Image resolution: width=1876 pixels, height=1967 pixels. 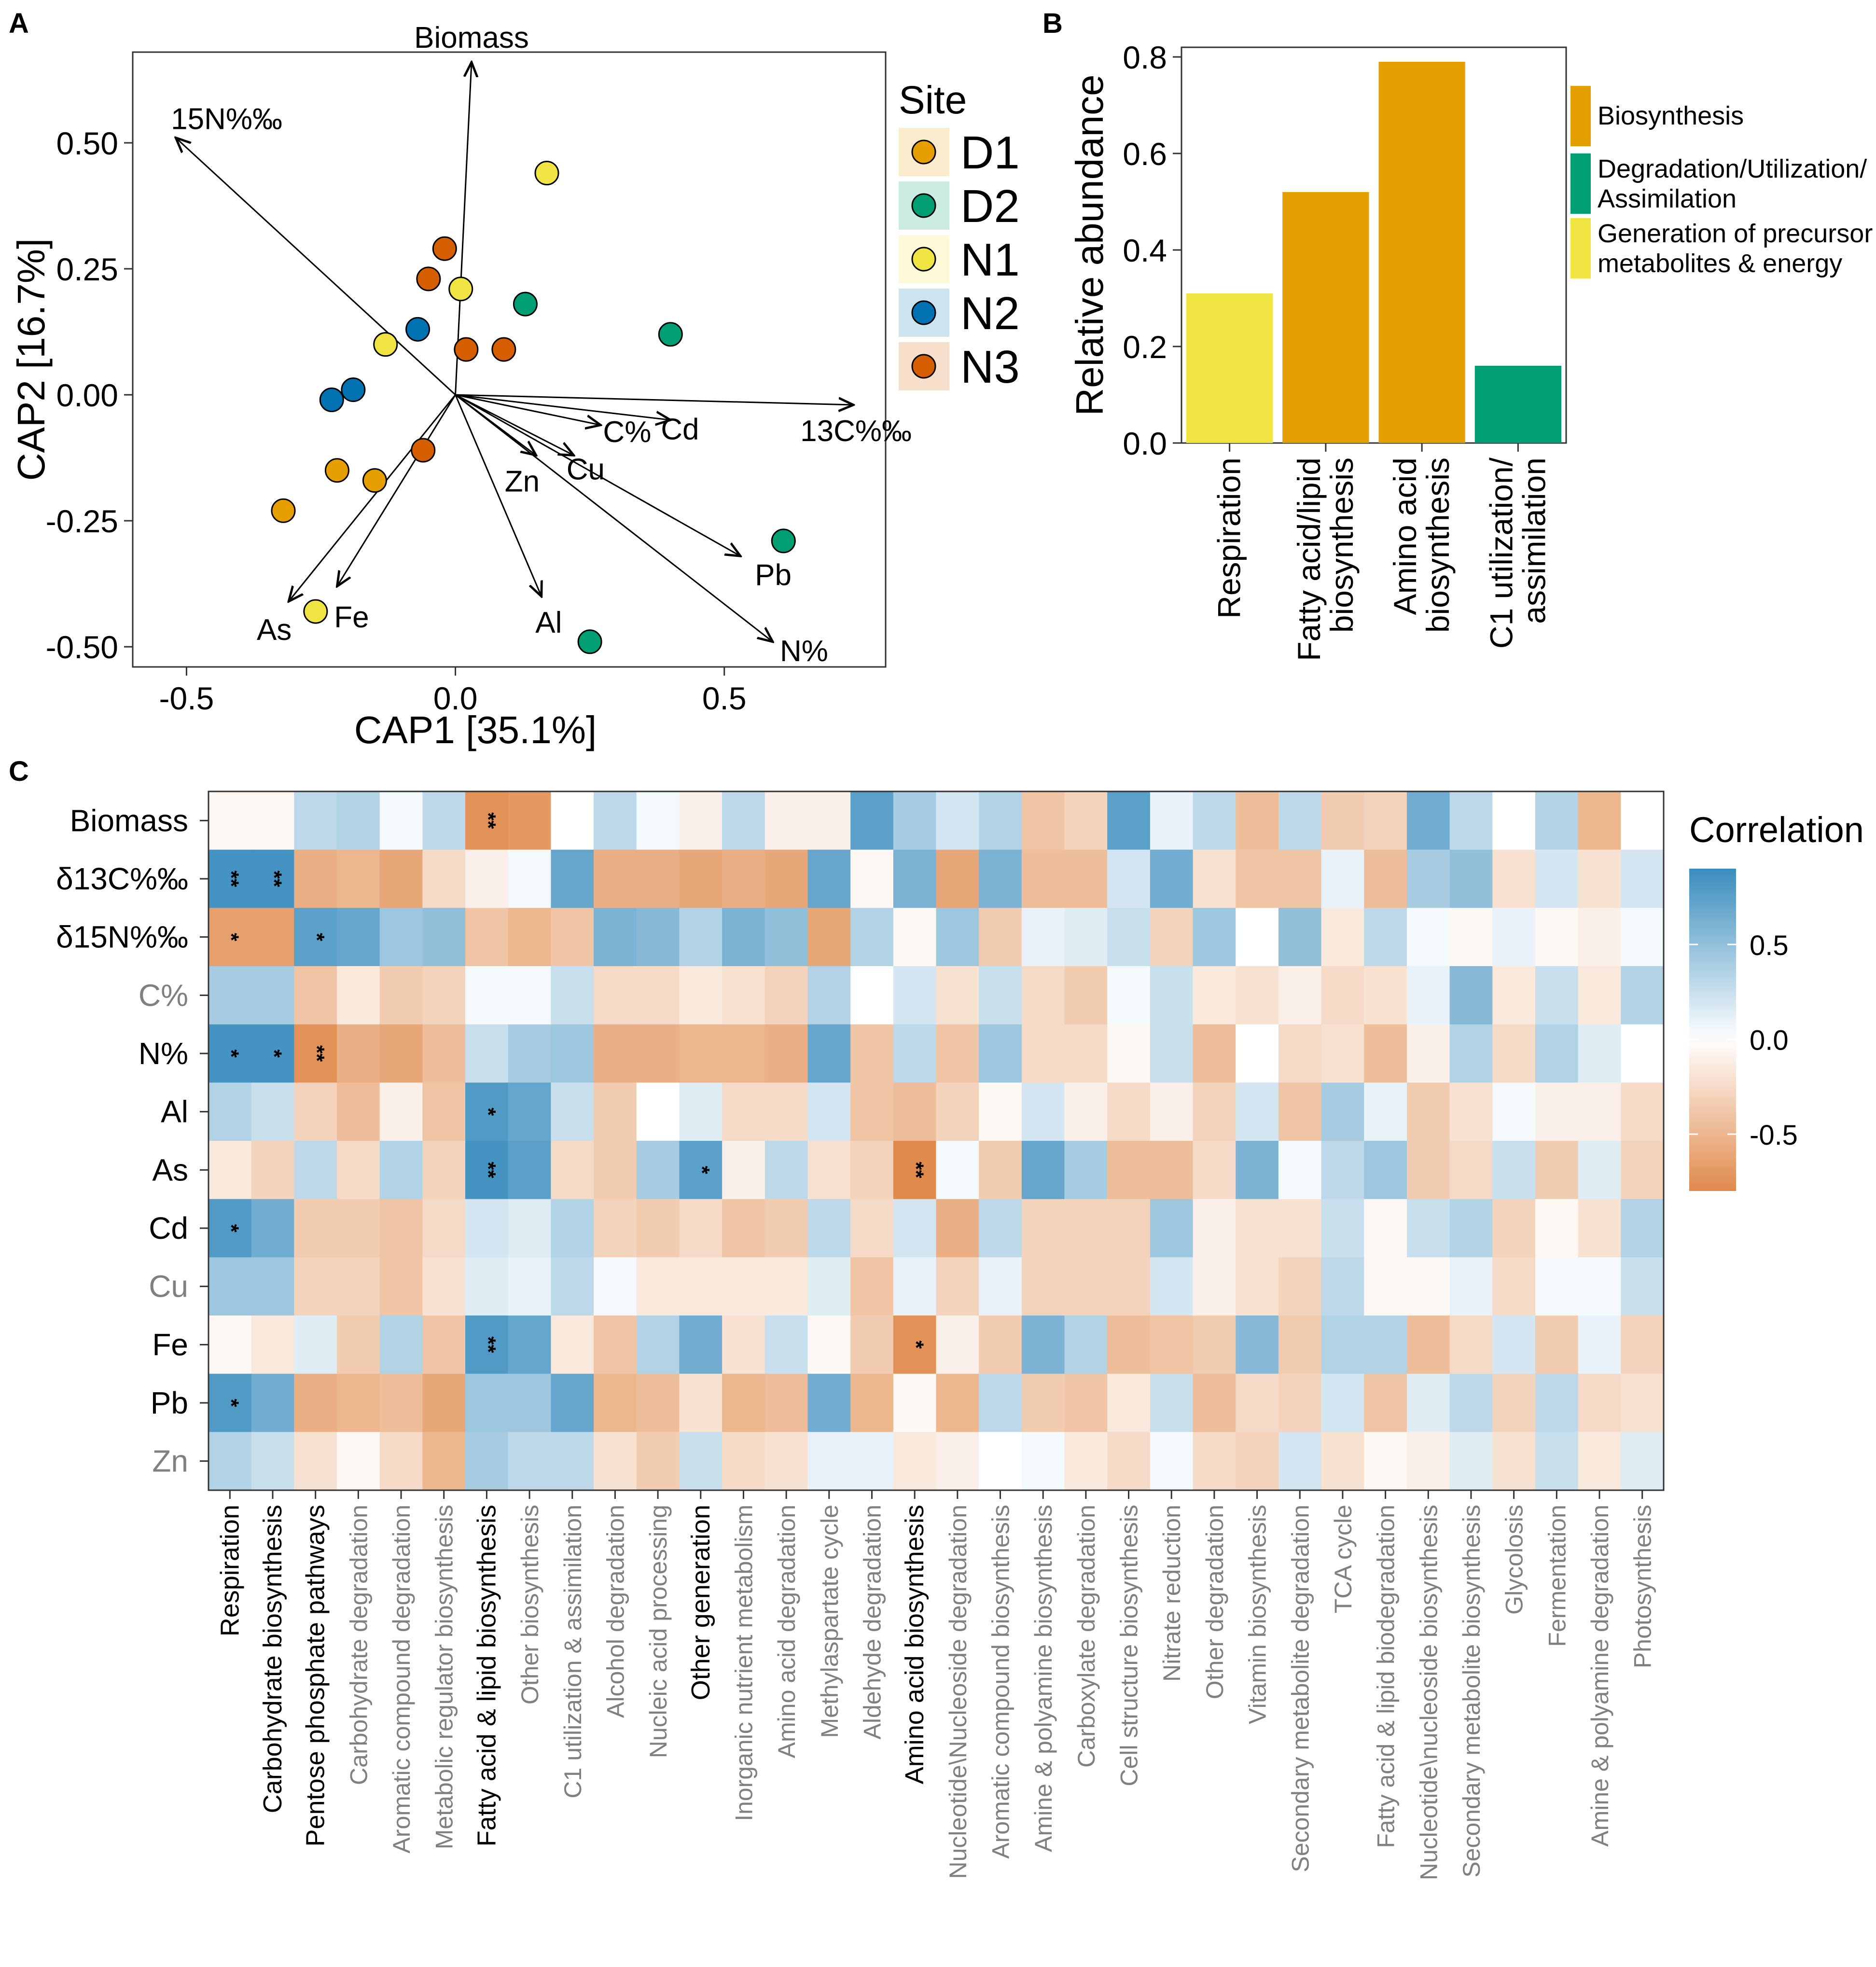 I want to click on row-label-al: Al, so click(x=174, y=1111).